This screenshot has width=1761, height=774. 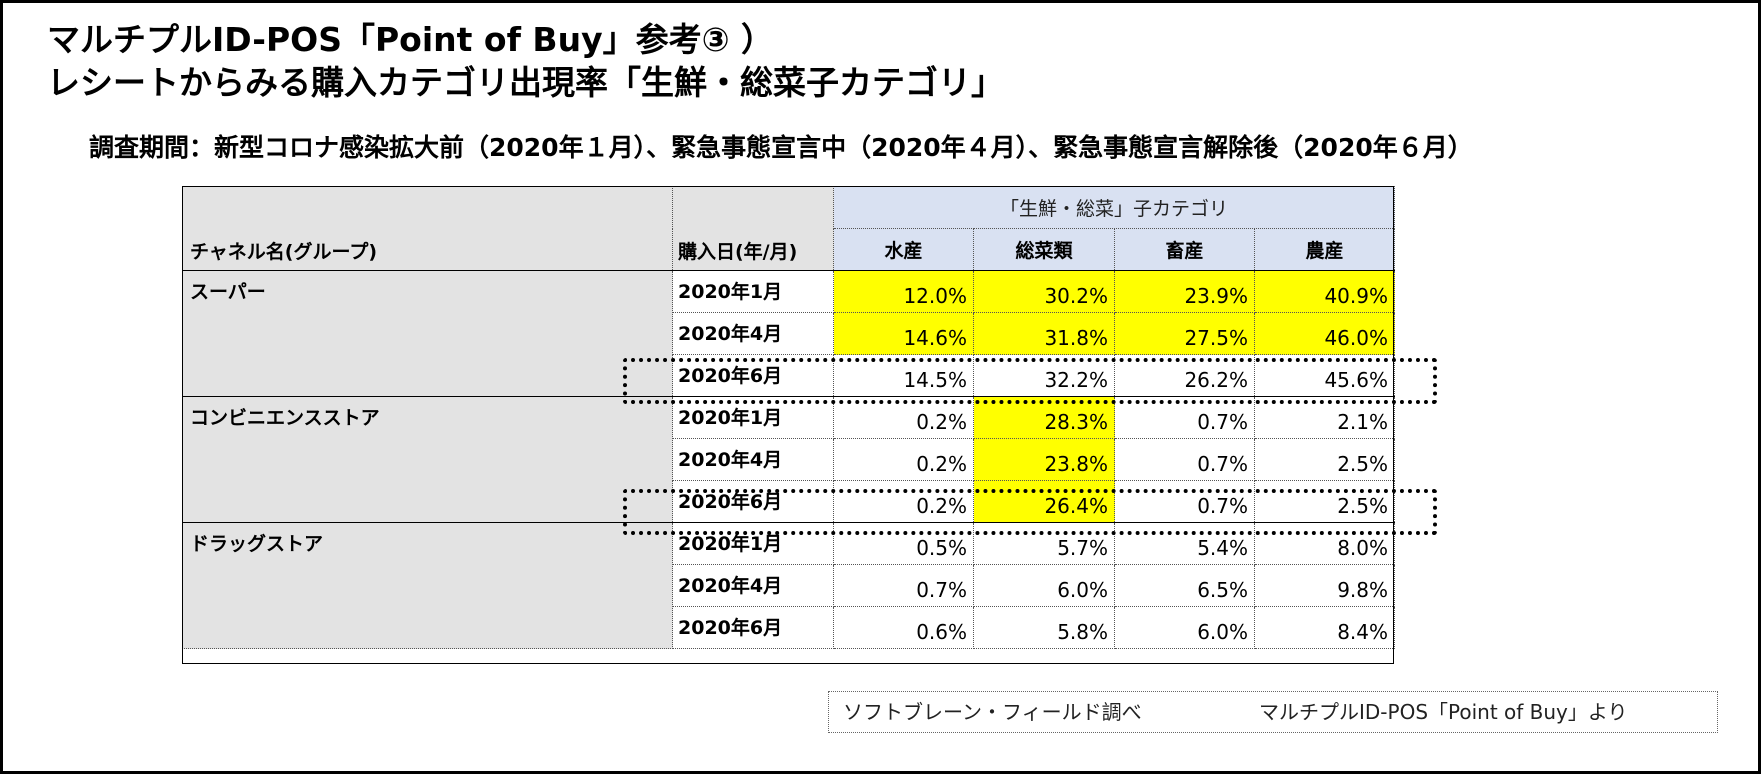 I want to click on rate-cell-produce: 46.0%, so click(x=1324, y=333).